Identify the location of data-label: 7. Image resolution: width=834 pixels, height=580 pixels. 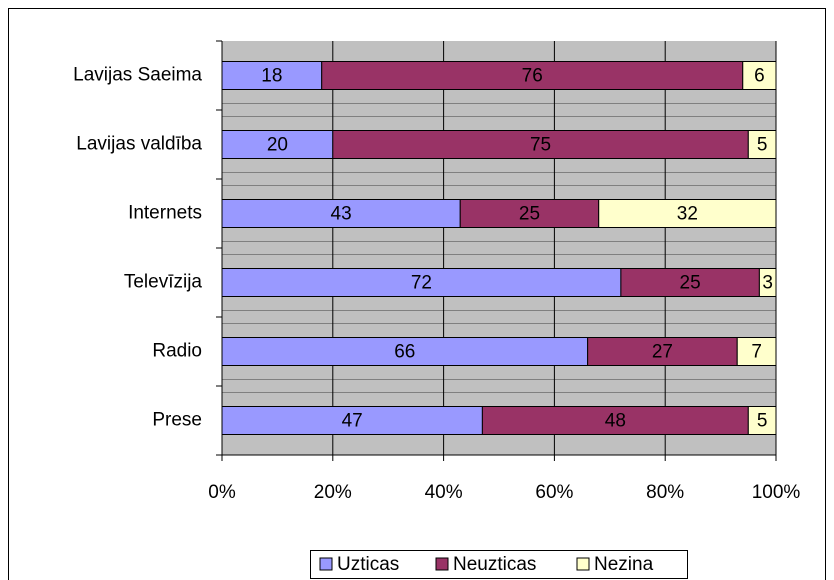
(756, 352).